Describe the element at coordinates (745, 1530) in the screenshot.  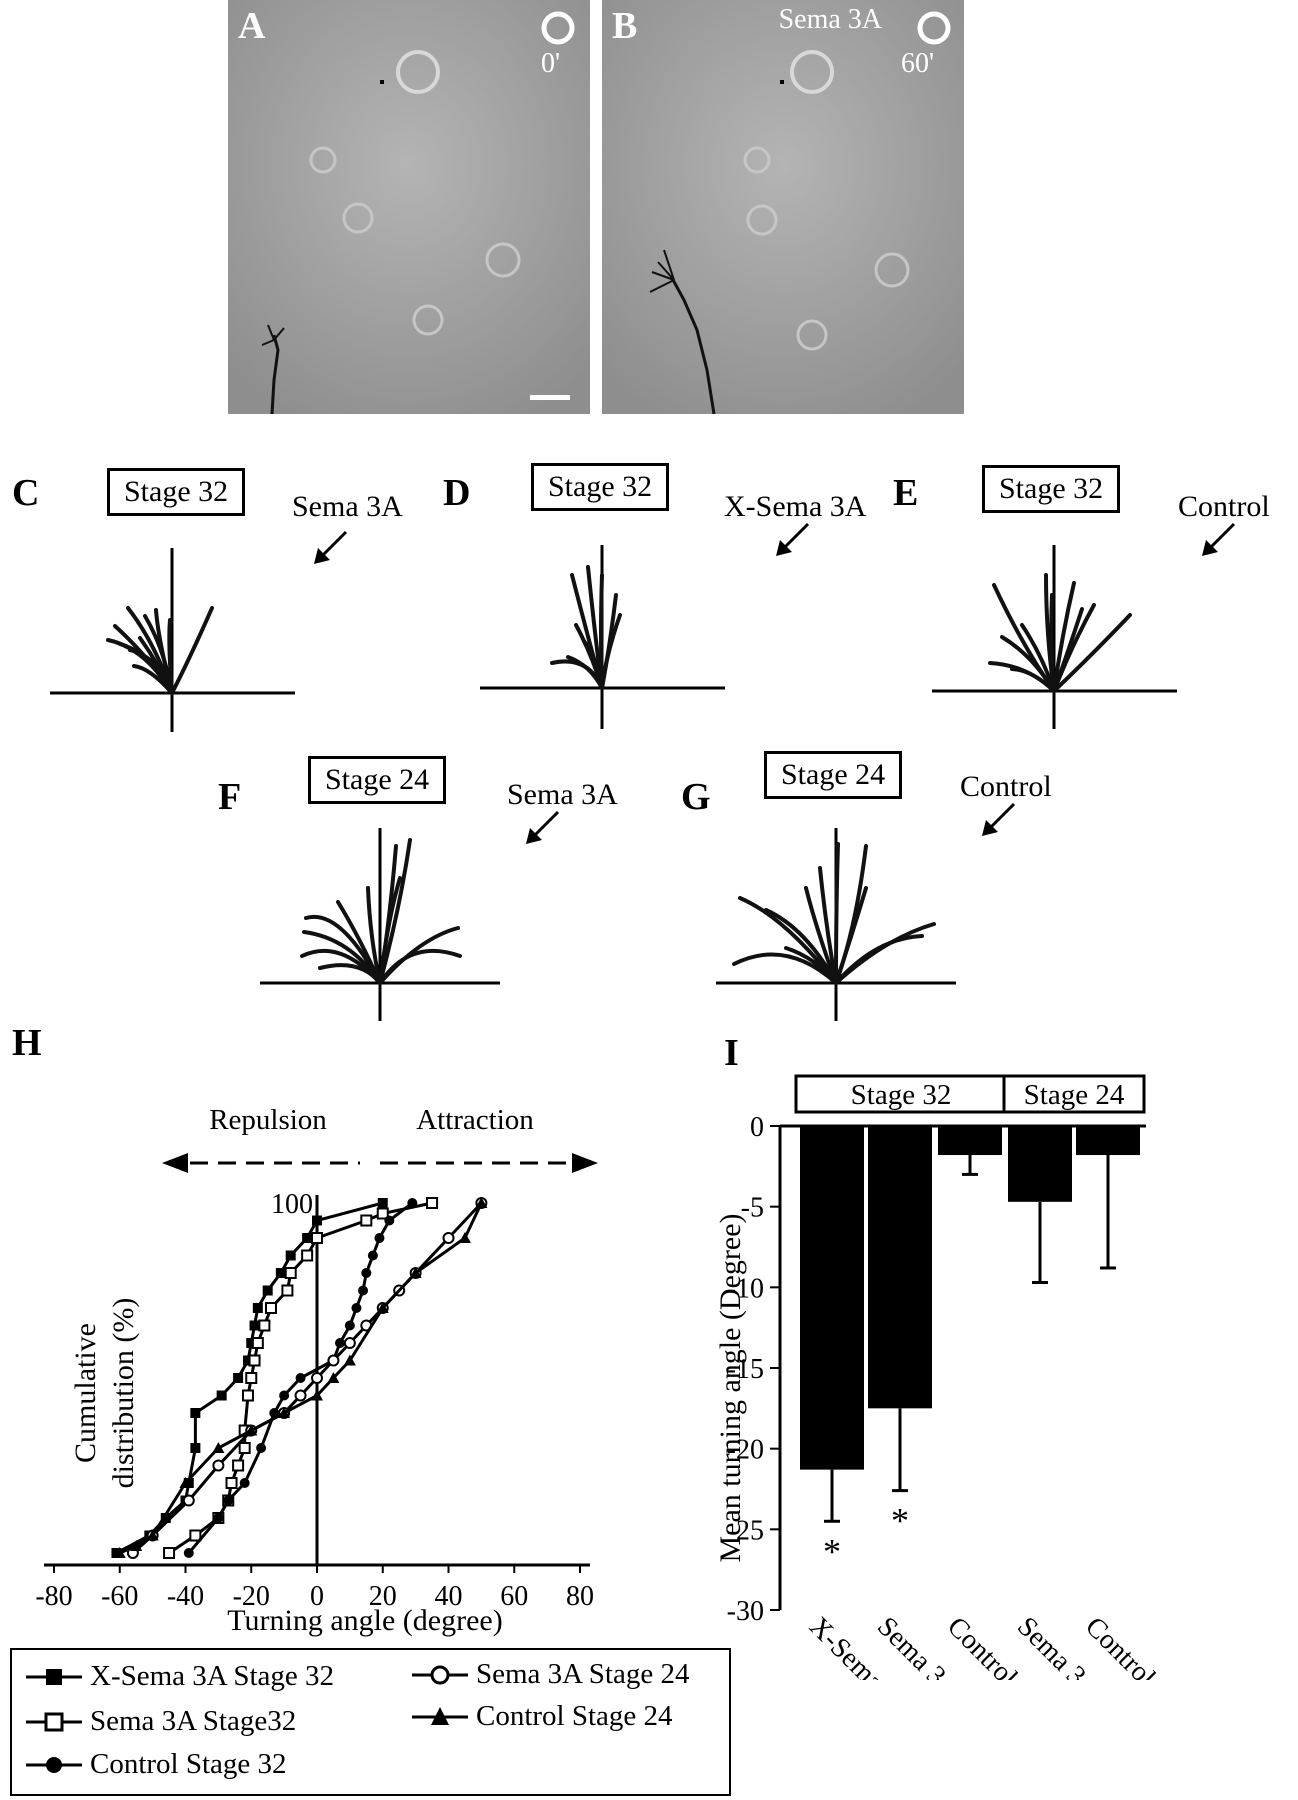
I see `y-tick-label: -25` at that location.